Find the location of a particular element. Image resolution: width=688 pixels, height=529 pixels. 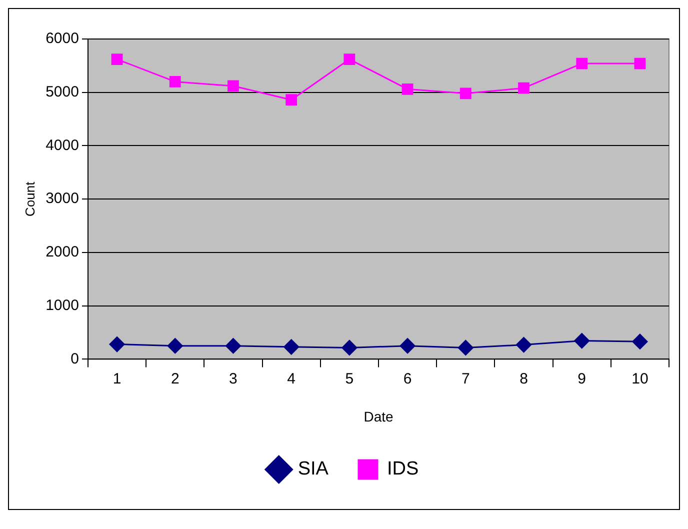

x-tick-label: 9 is located at coordinates (582, 379).